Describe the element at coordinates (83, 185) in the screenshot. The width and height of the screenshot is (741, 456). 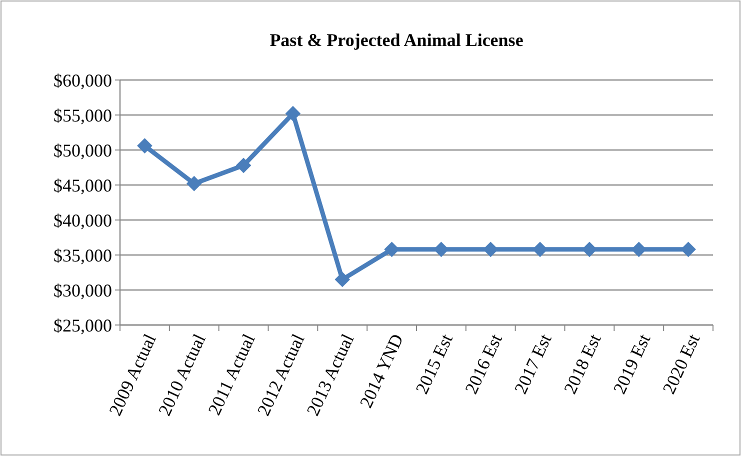
I see `y-tick-label: $45,000` at that location.